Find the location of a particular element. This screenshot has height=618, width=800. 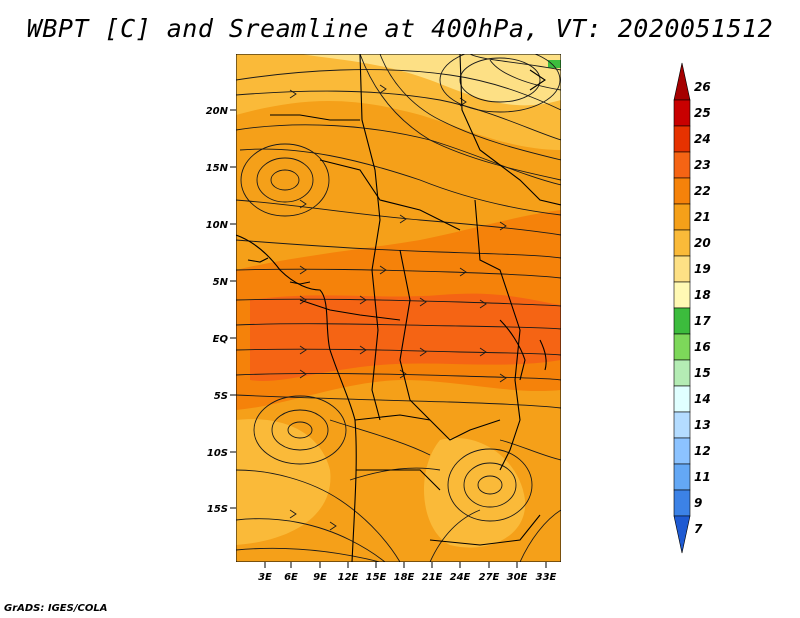

colorbar-label: 14 is located at coordinates (702, 399).